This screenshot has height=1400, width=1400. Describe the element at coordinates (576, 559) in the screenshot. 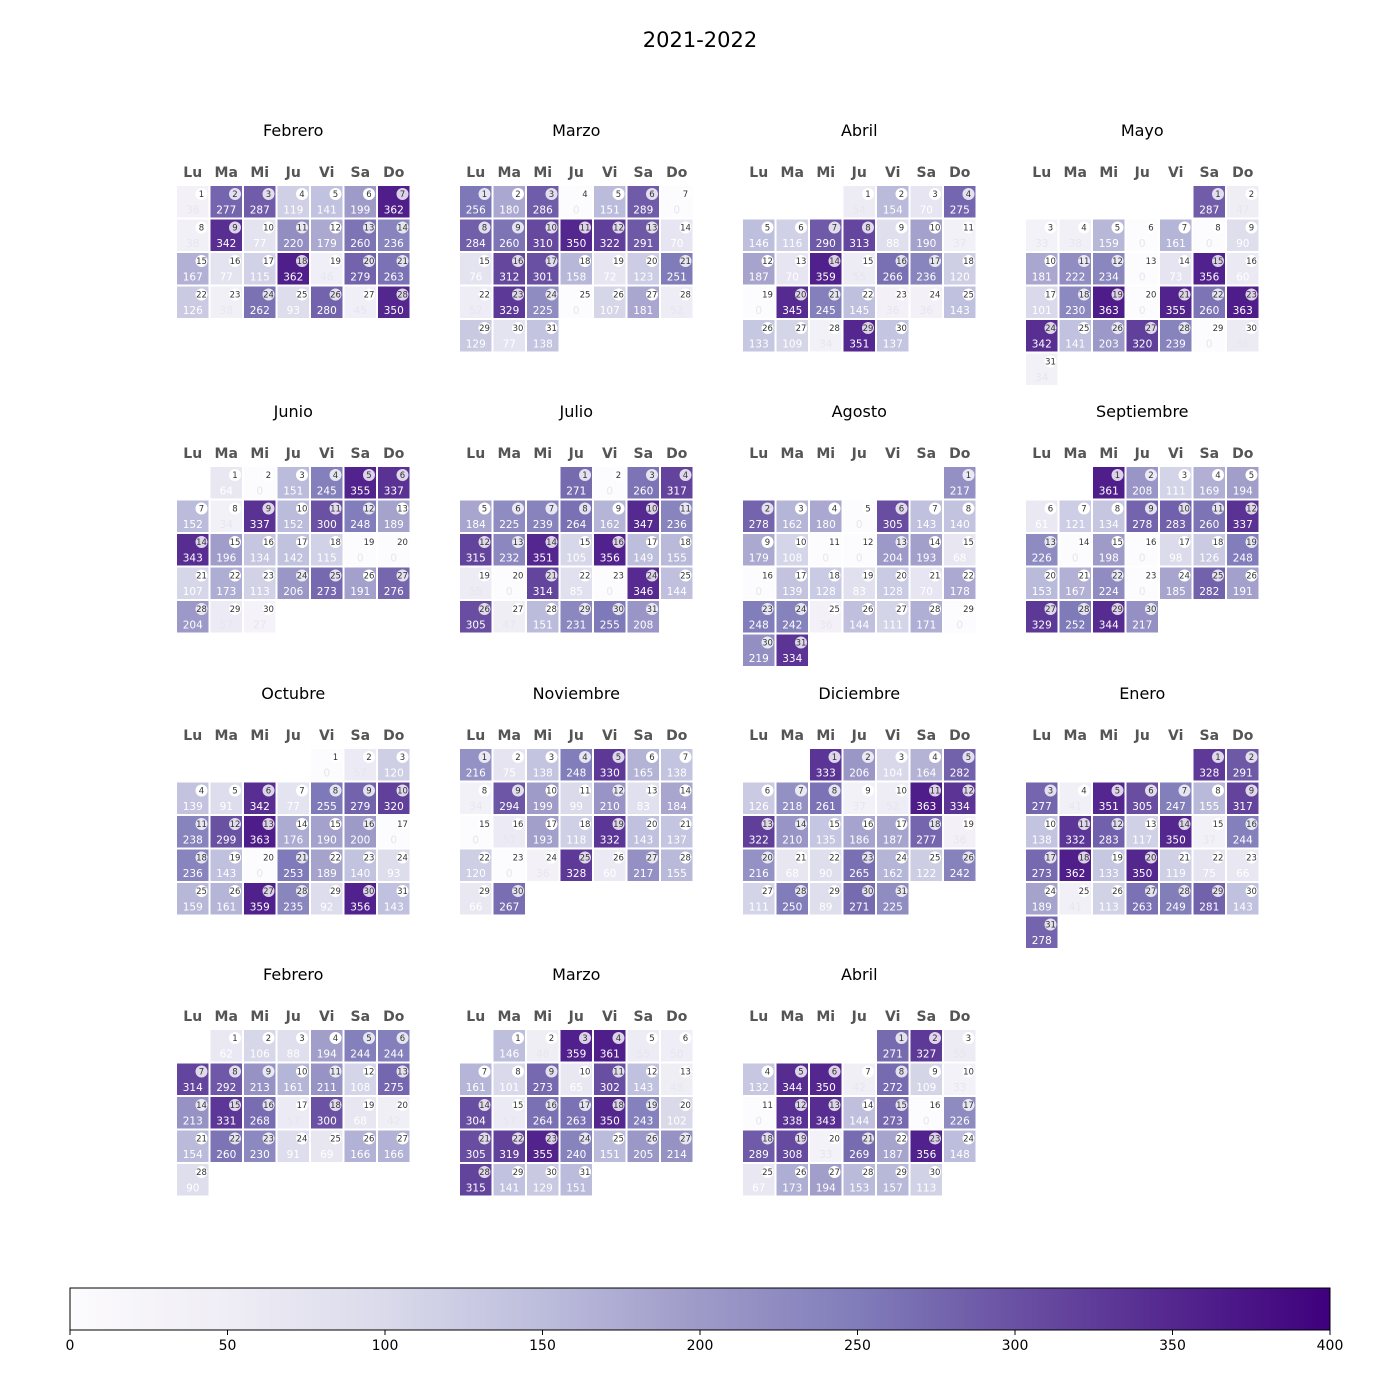

I see `day-value-label: 105` at that location.